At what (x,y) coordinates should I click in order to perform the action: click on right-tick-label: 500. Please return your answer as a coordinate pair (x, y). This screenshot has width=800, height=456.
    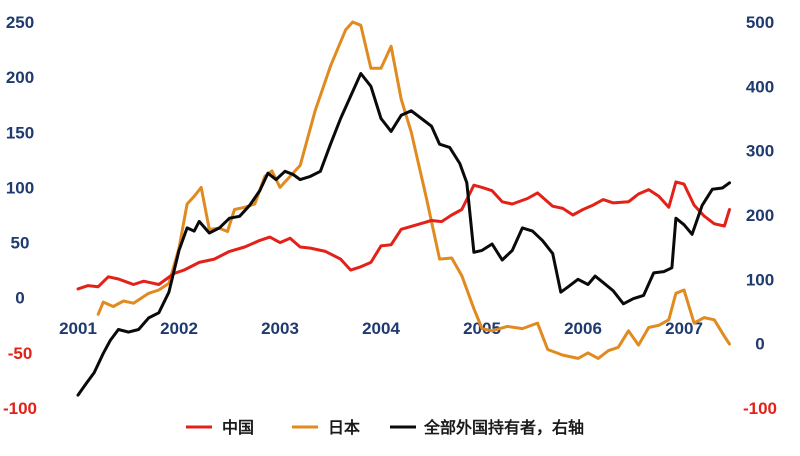
    Looking at the image, I should click on (760, 22).